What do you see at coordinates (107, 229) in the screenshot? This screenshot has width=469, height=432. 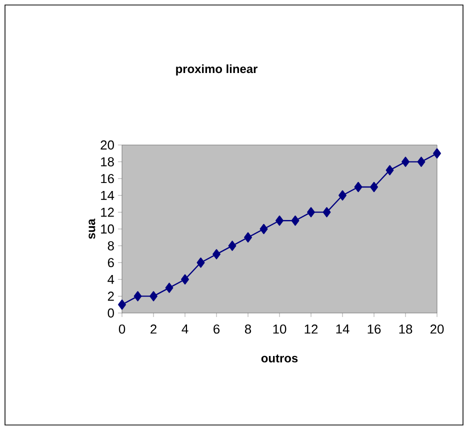 I see `y-tick-label: 10` at bounding box center [107, 229].